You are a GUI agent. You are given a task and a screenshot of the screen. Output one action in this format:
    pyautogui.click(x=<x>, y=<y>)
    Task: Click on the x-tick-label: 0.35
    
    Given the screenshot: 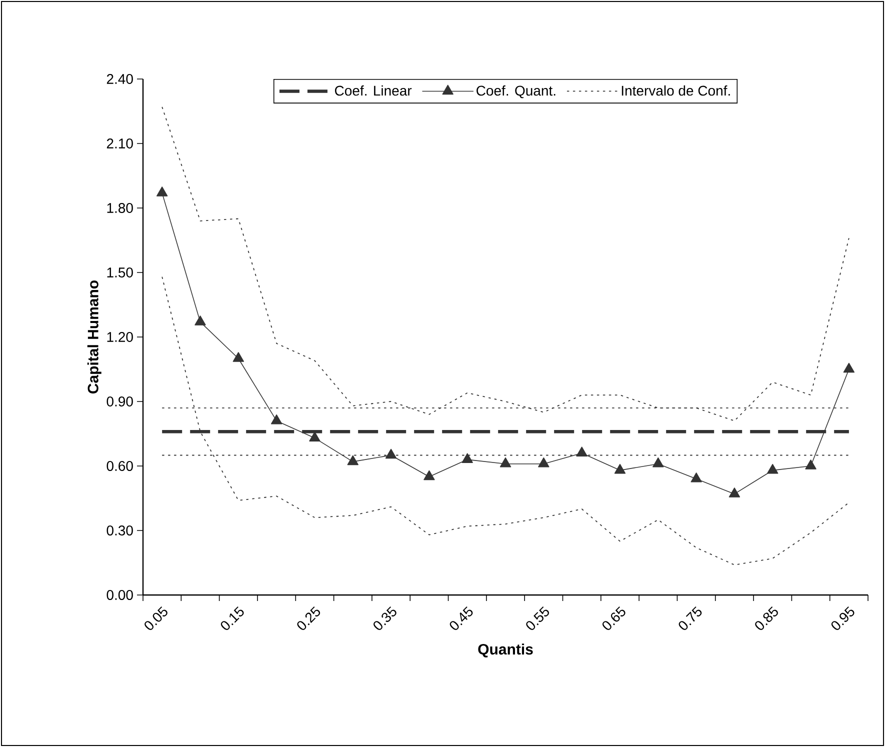 What is the action you would take?
    pyautogui.click(x=385, y=618)
    